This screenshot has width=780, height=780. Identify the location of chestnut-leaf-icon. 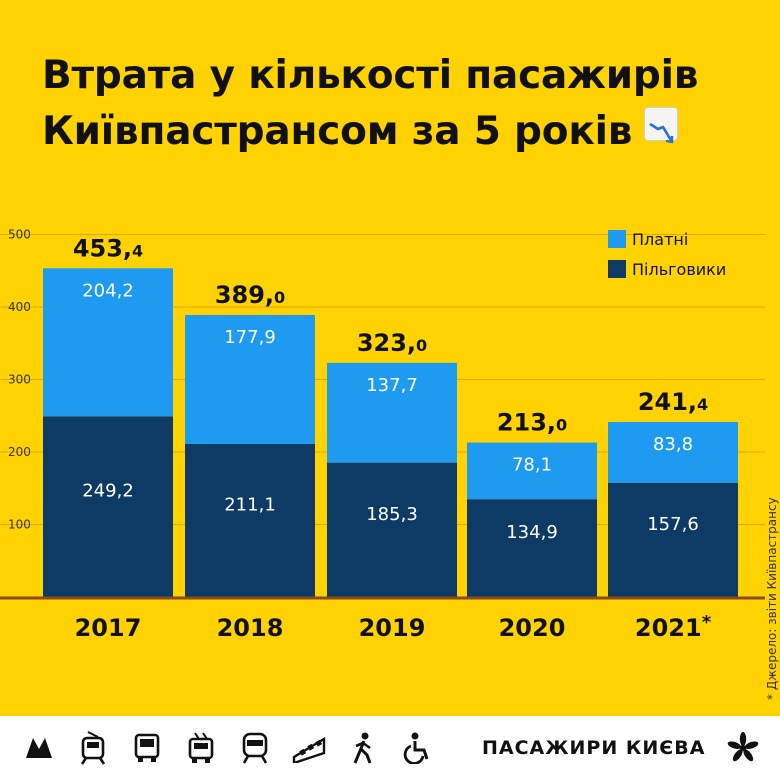
(743, 748).